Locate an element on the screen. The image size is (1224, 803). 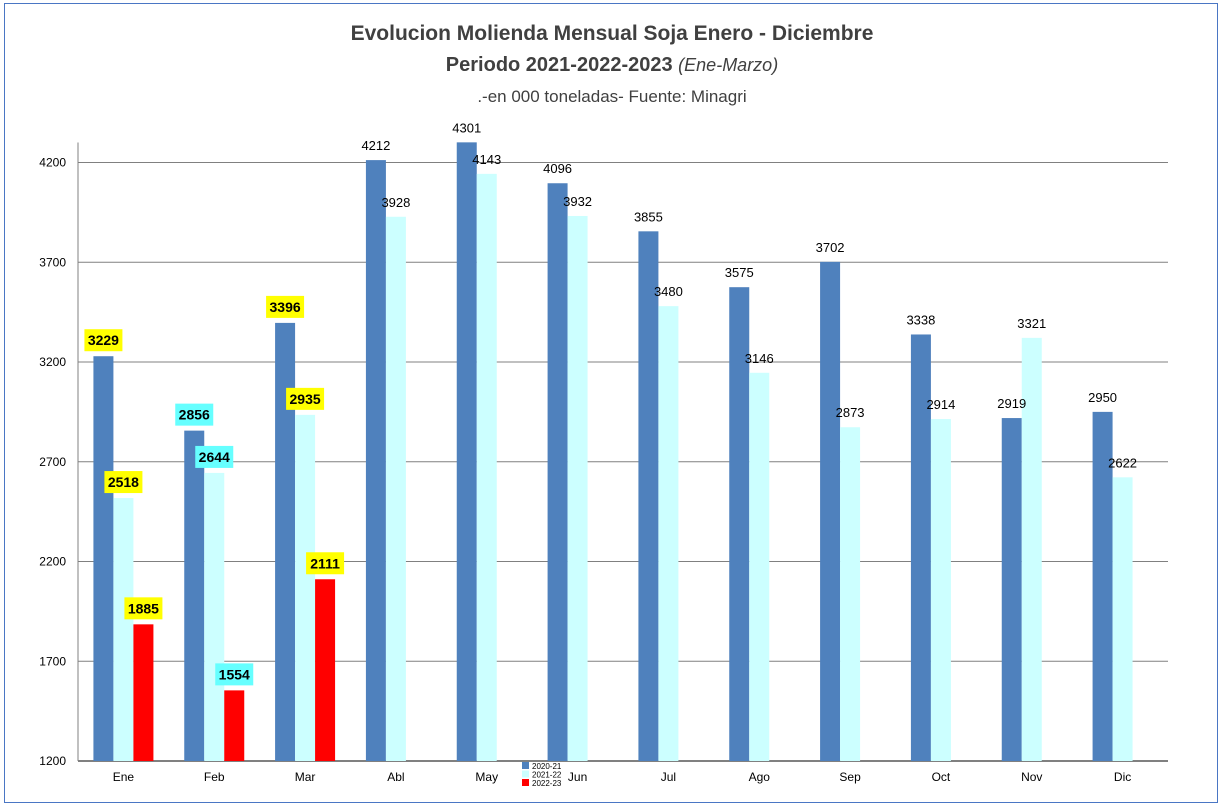
data-label: 3396 is located at coordinates (285, 307).